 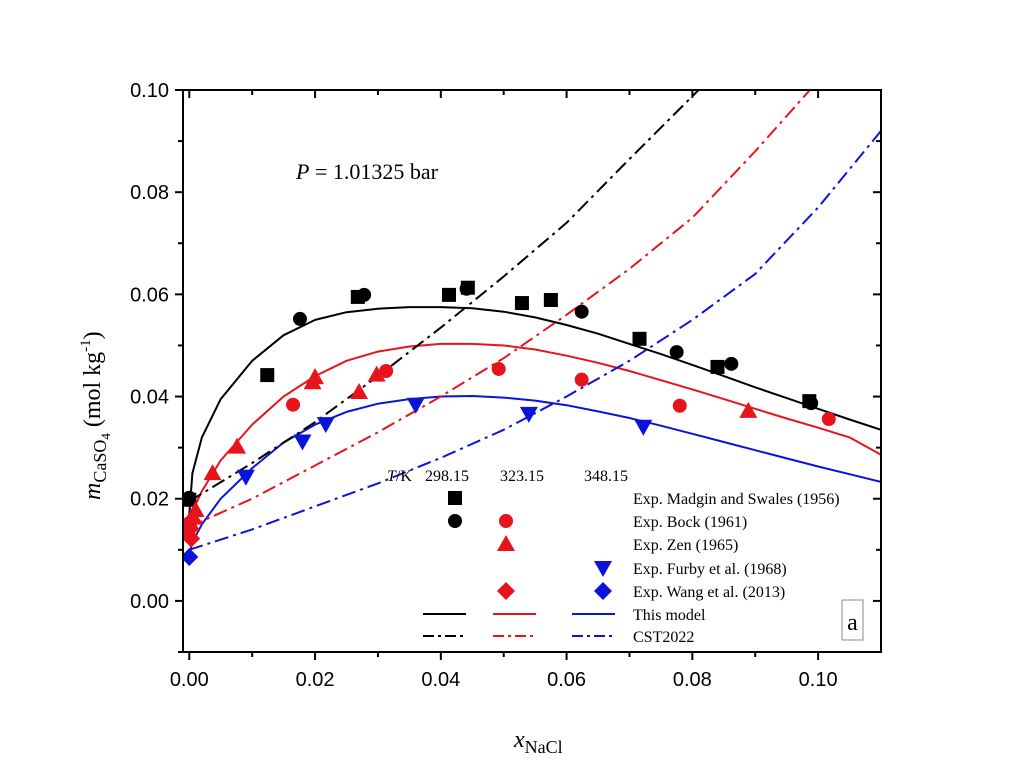 I want to click on x-axis-label: xNaCl, so click(x=538, y=742).